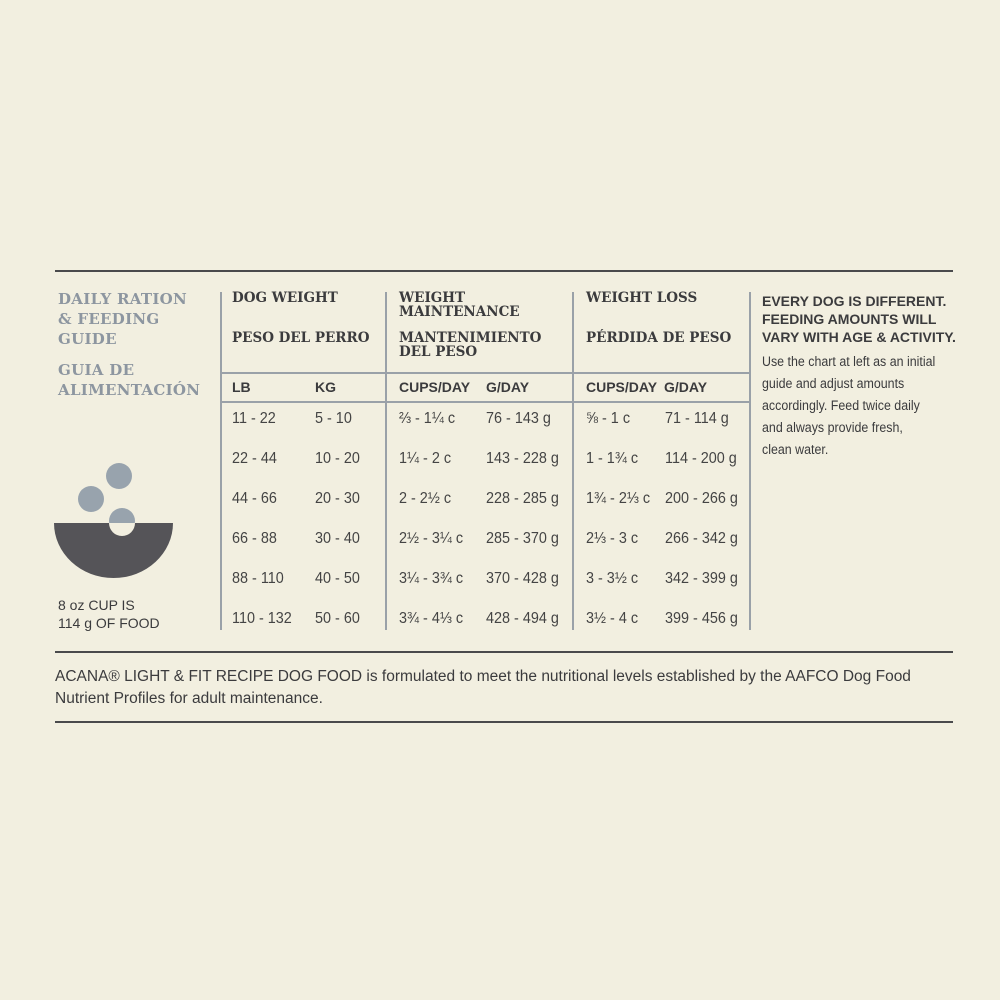  Describe the element at coordinates (109, 623) in the screenshot. I see `cup-note-line: 114 g OF FOOD` at that location.